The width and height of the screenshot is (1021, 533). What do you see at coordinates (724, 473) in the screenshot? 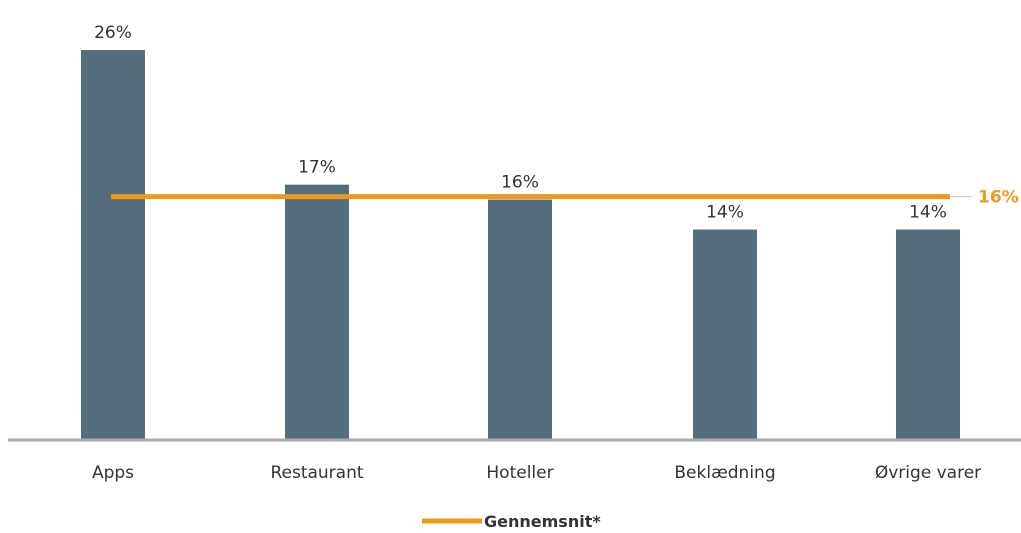
I see `category-label-3: Beklædning` at bounding box center [724, 473].